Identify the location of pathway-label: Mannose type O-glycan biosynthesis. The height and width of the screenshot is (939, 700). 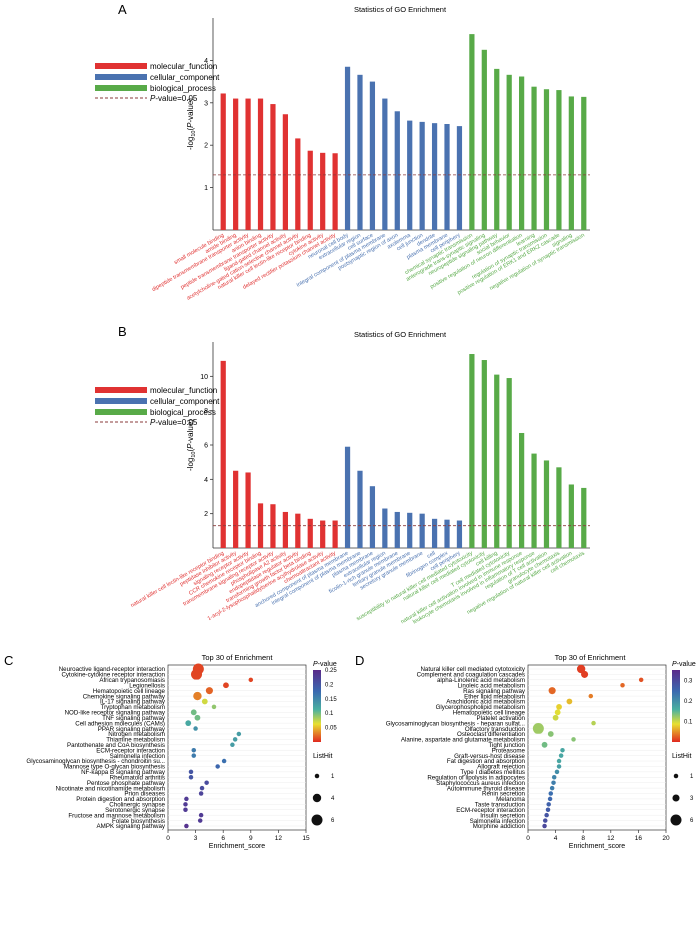
(114, 767).